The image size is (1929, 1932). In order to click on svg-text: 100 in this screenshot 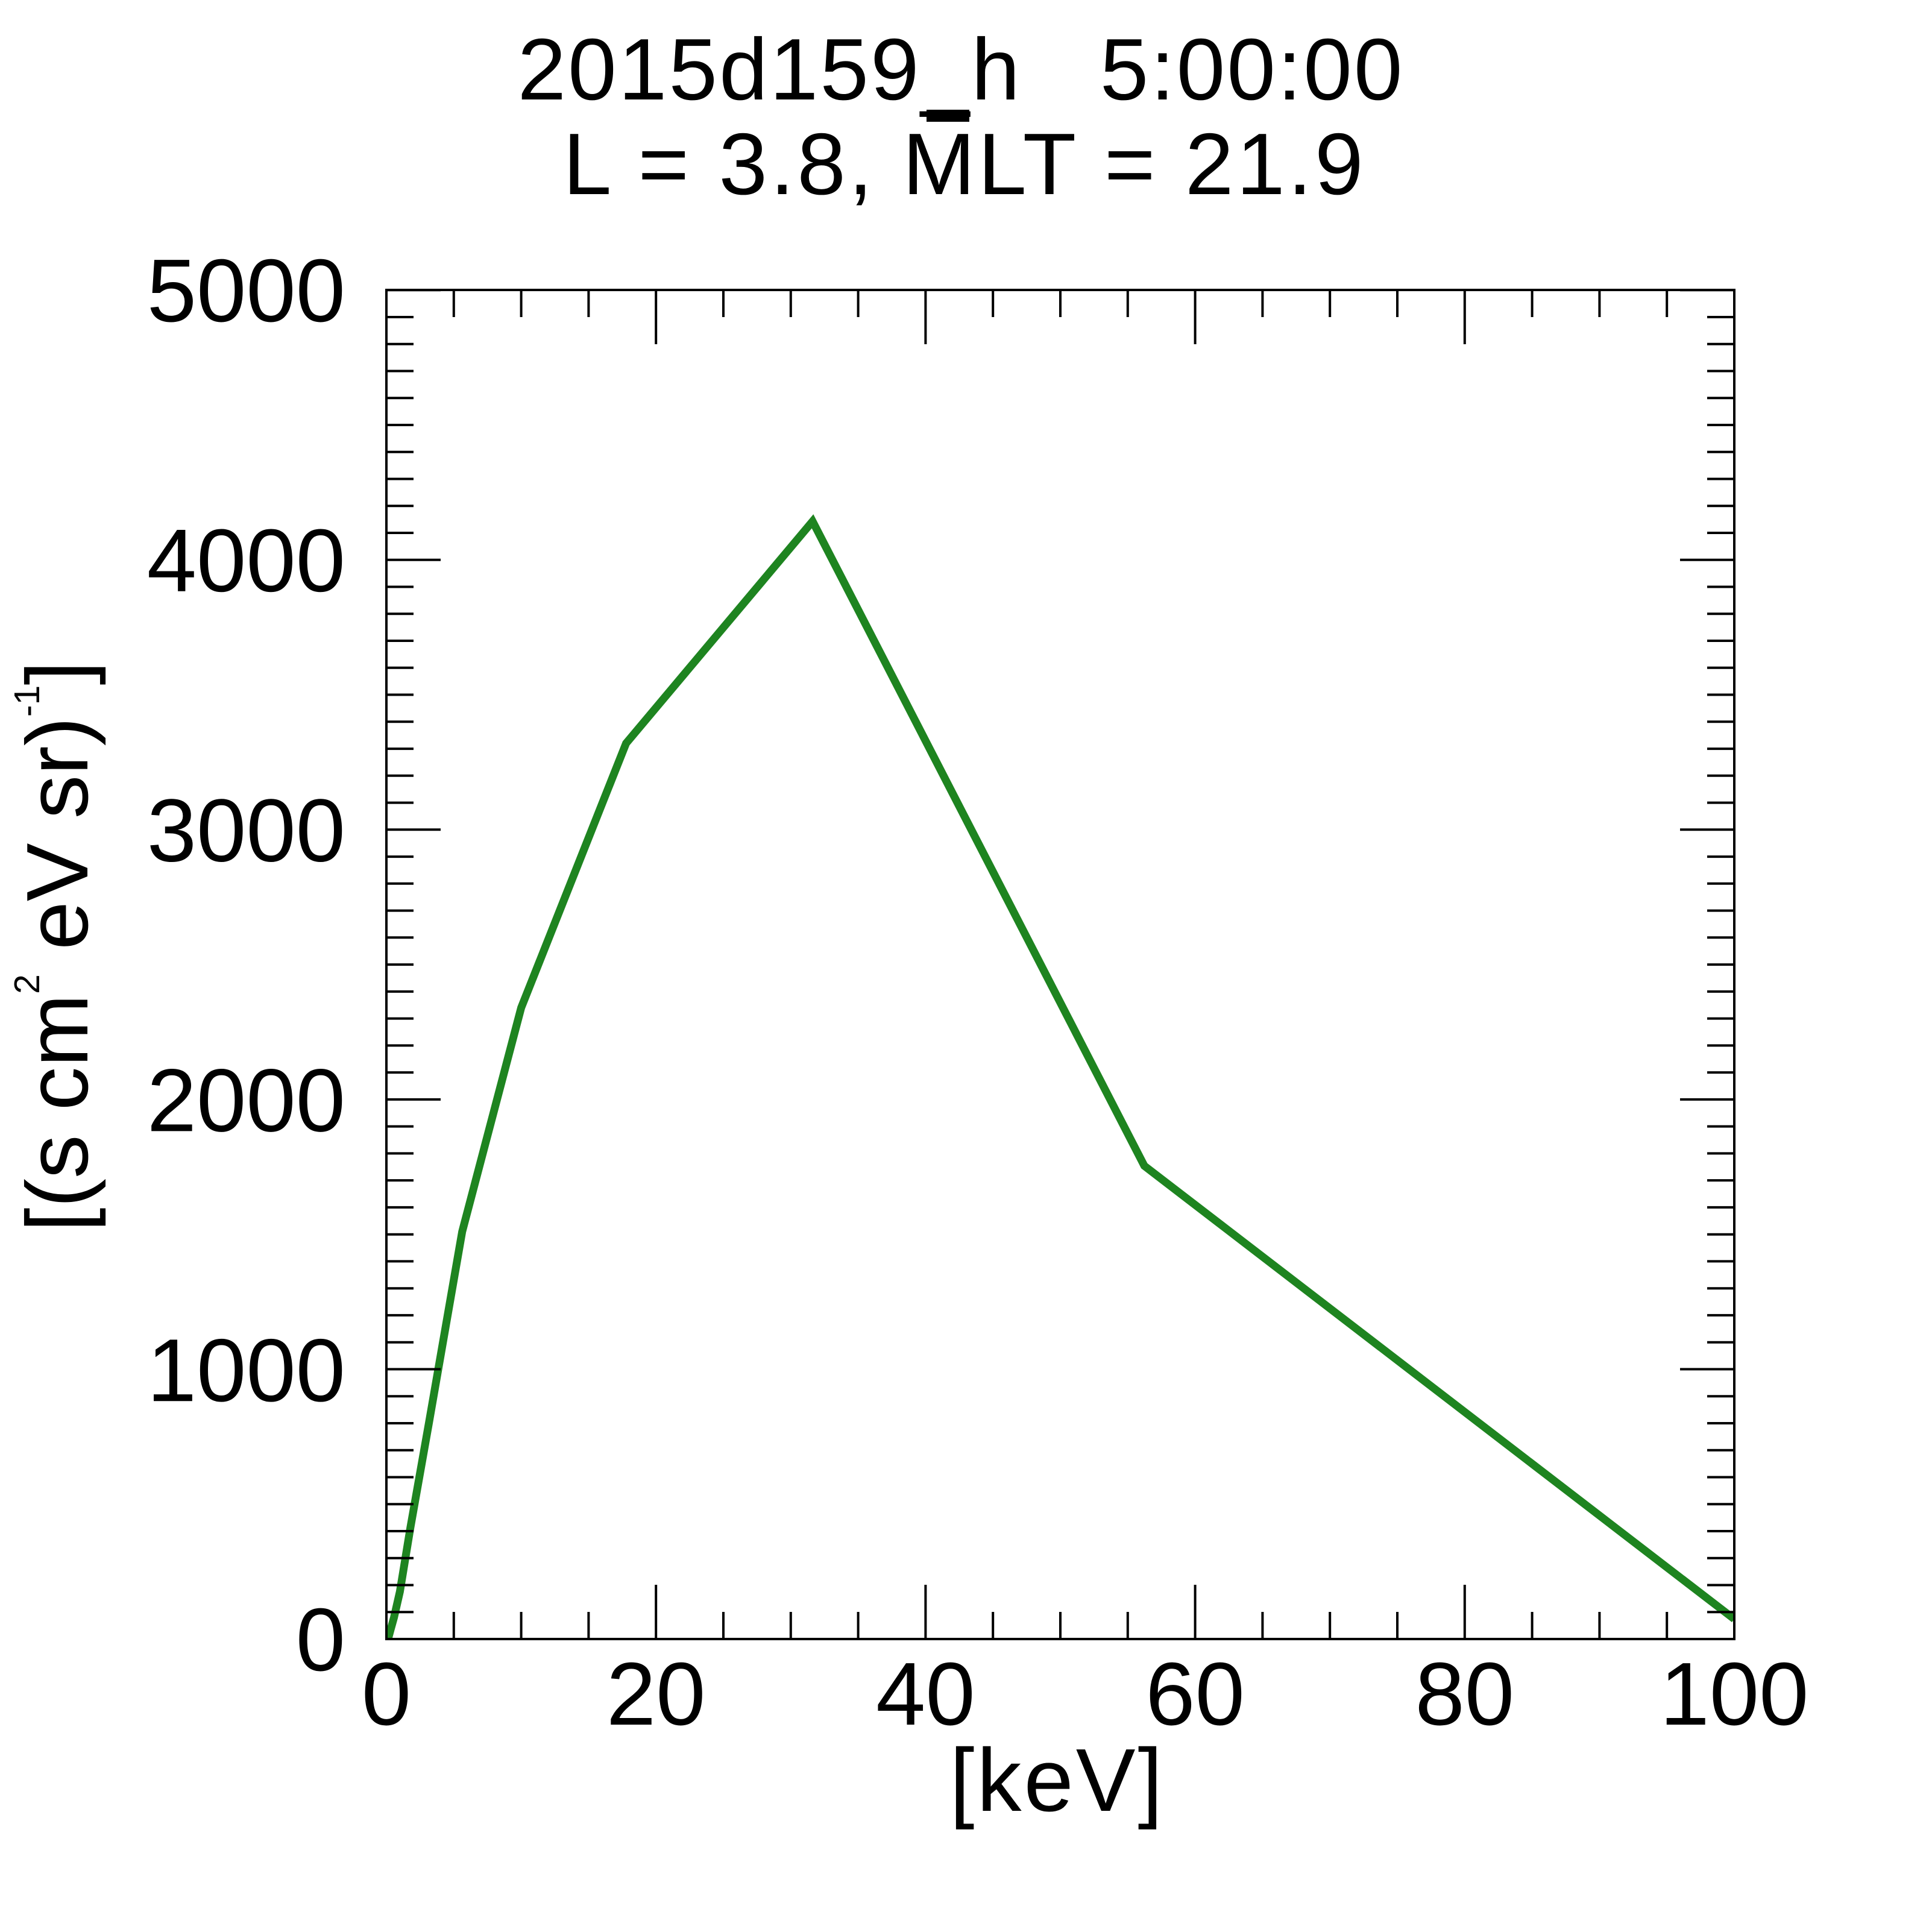, I will do `click(1734, 1694)`.